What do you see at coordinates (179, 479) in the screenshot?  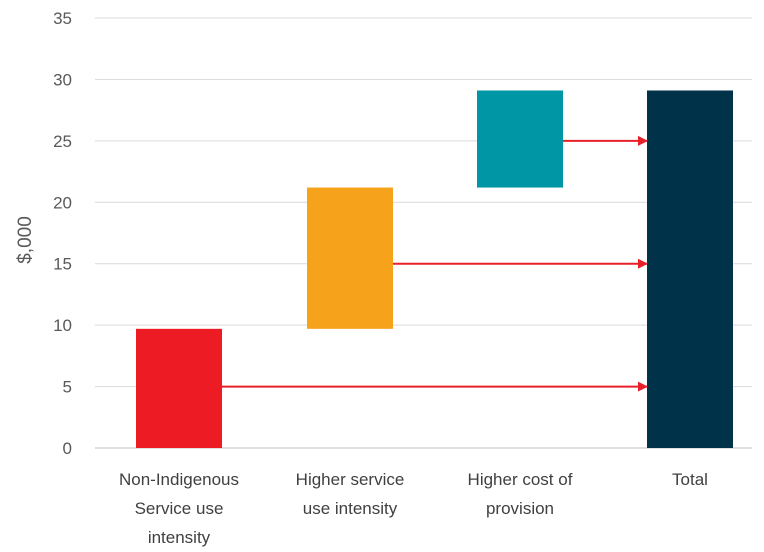 I see `category-label-line: Non-Indigenous` at bounding box center [179, 479].